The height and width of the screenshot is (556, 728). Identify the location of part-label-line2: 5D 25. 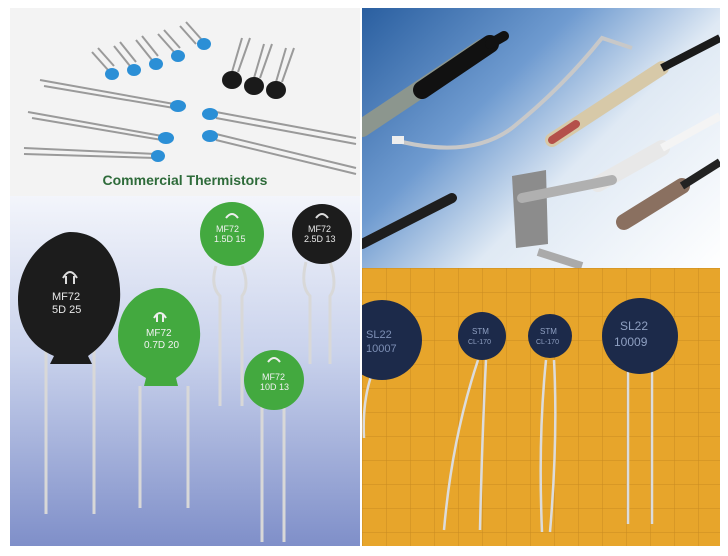
(66, 310).